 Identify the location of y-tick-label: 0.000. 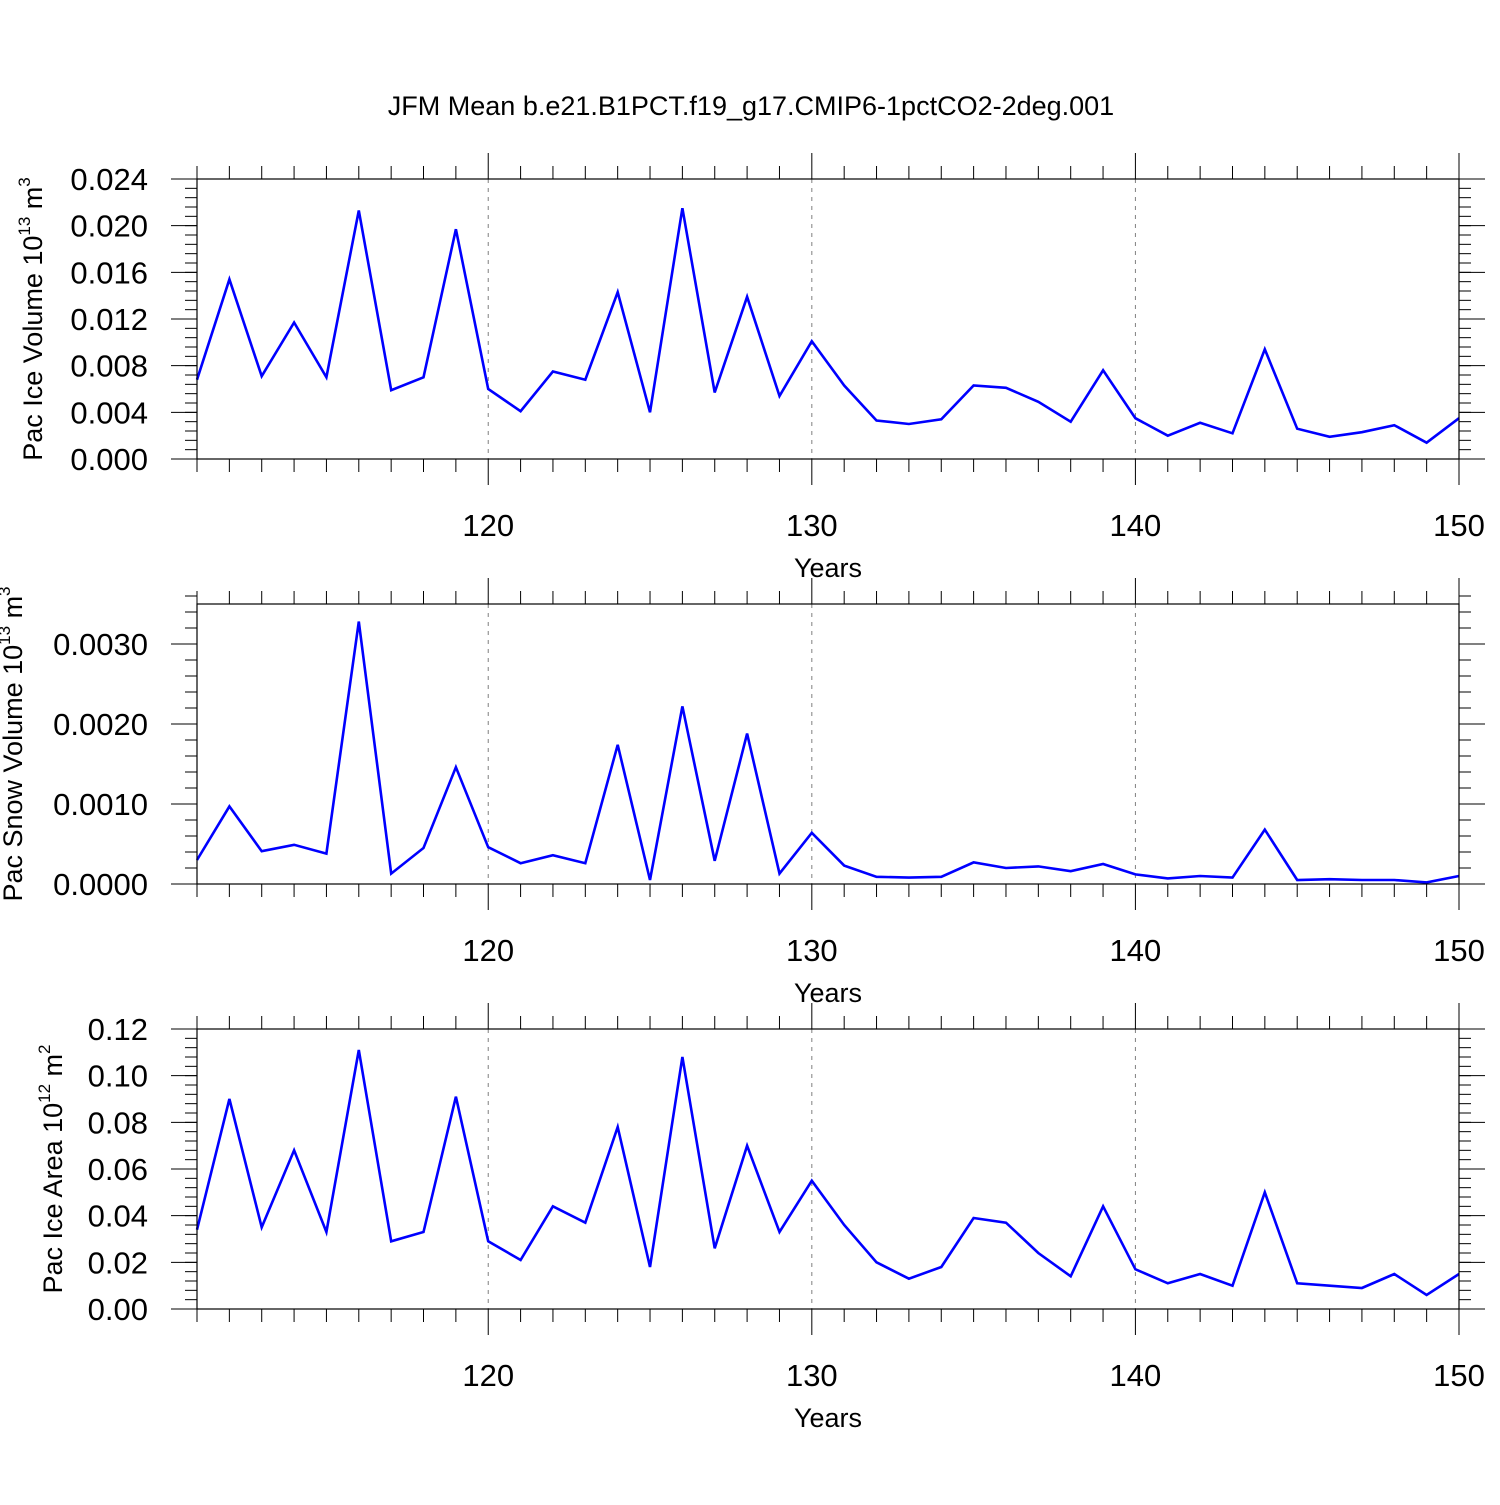
(109, 459).